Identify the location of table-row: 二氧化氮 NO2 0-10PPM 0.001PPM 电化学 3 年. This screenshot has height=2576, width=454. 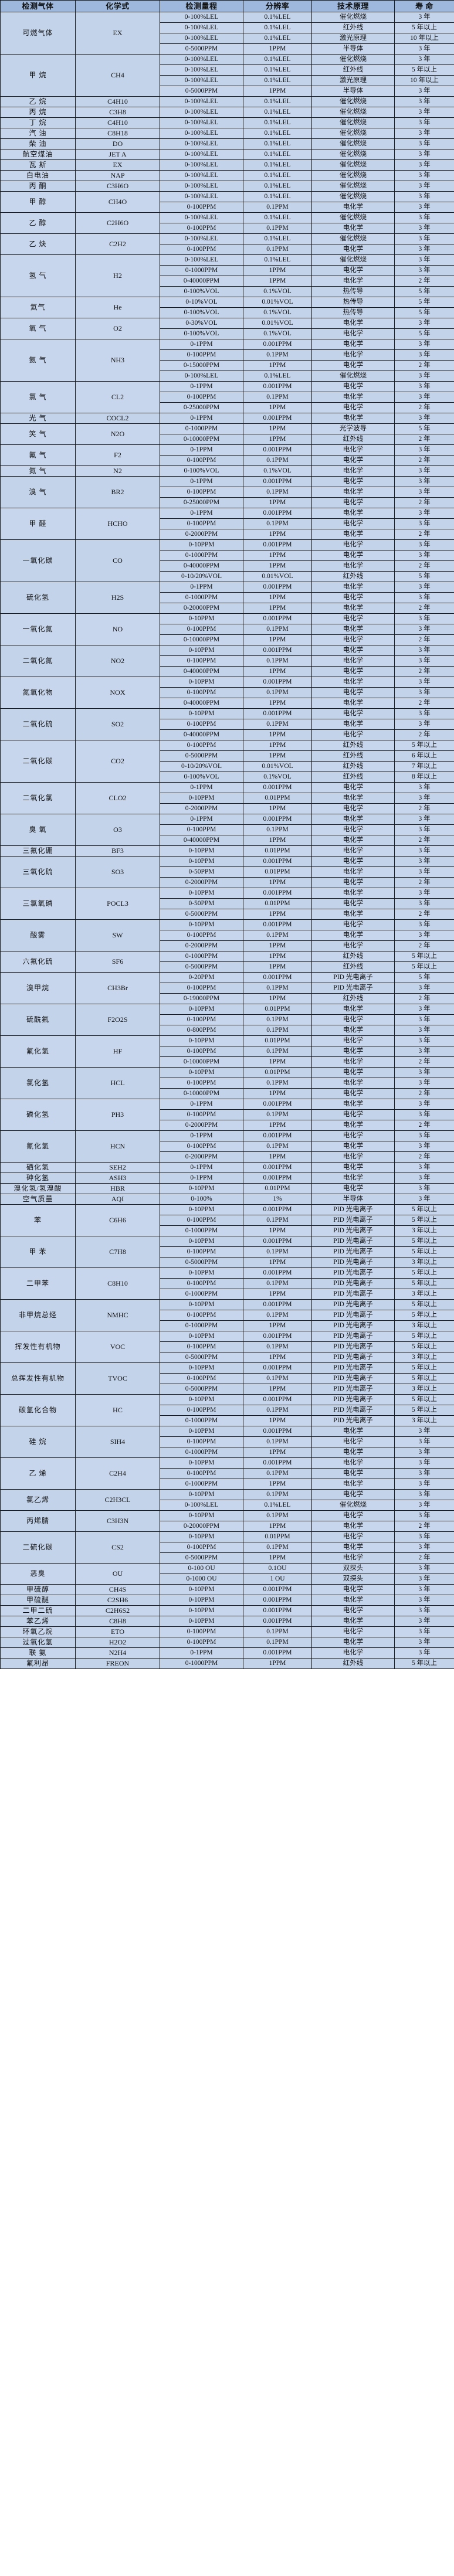
(227, 661).